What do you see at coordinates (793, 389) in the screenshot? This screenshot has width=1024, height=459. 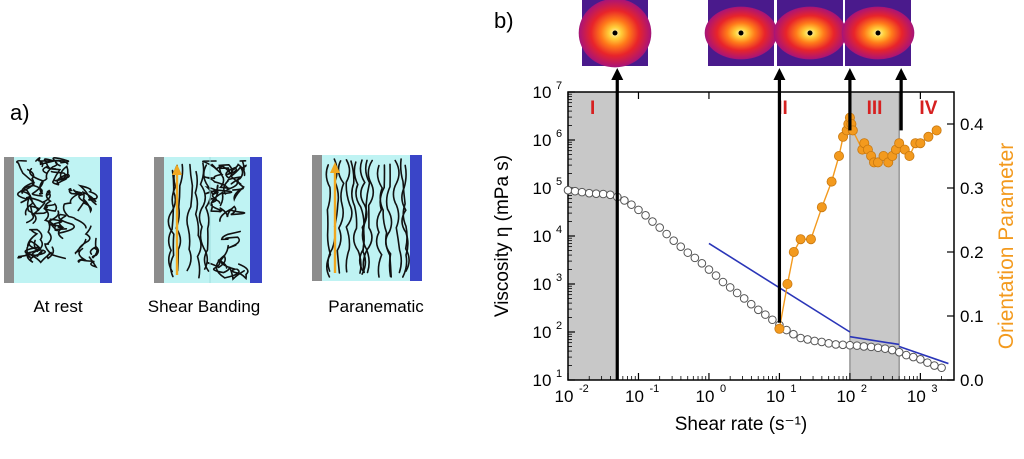 I see `x-tick-exponent: 1` at bounding box center [793, 389].